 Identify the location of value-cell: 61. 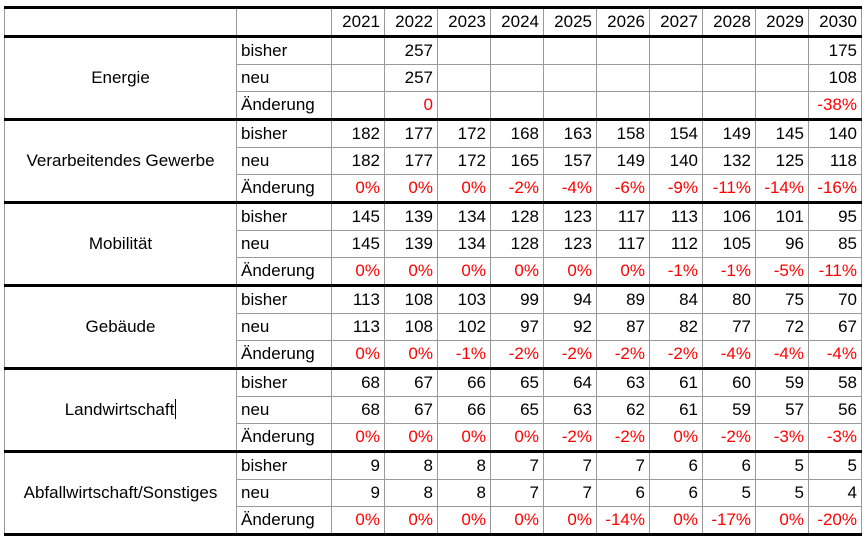
(676, 410).